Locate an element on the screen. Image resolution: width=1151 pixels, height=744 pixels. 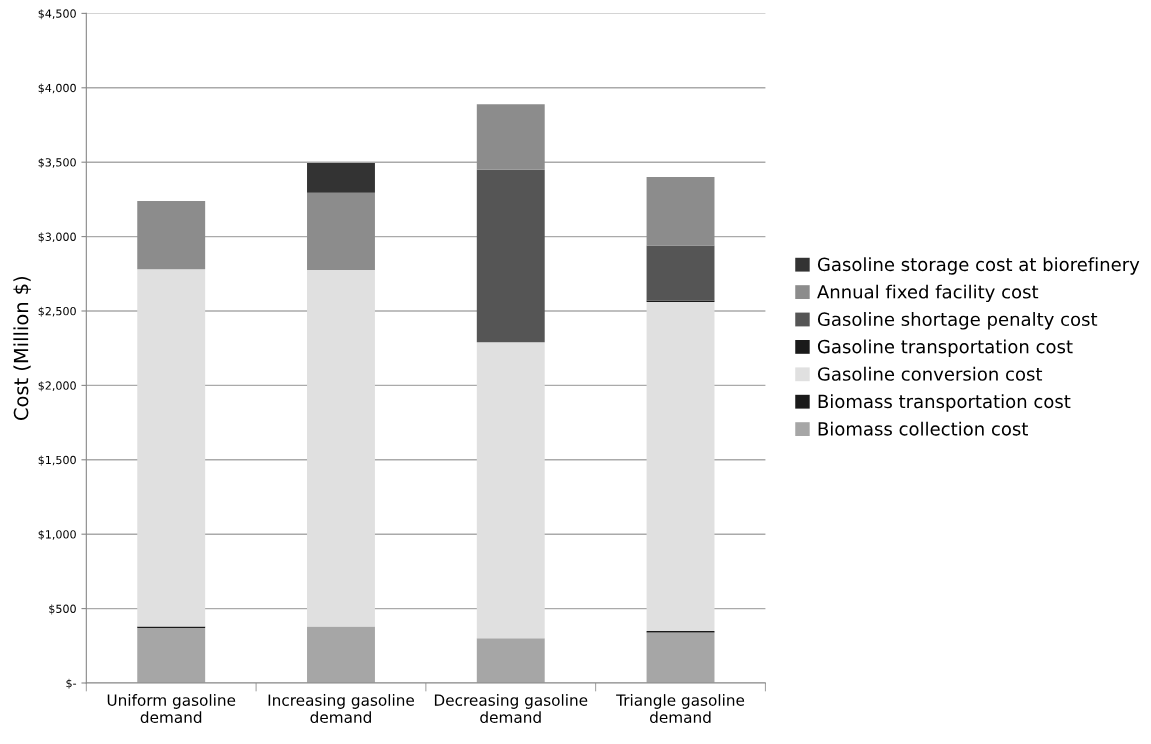
legend-label: Biomass collection cost is located at coordinates (923, 428).